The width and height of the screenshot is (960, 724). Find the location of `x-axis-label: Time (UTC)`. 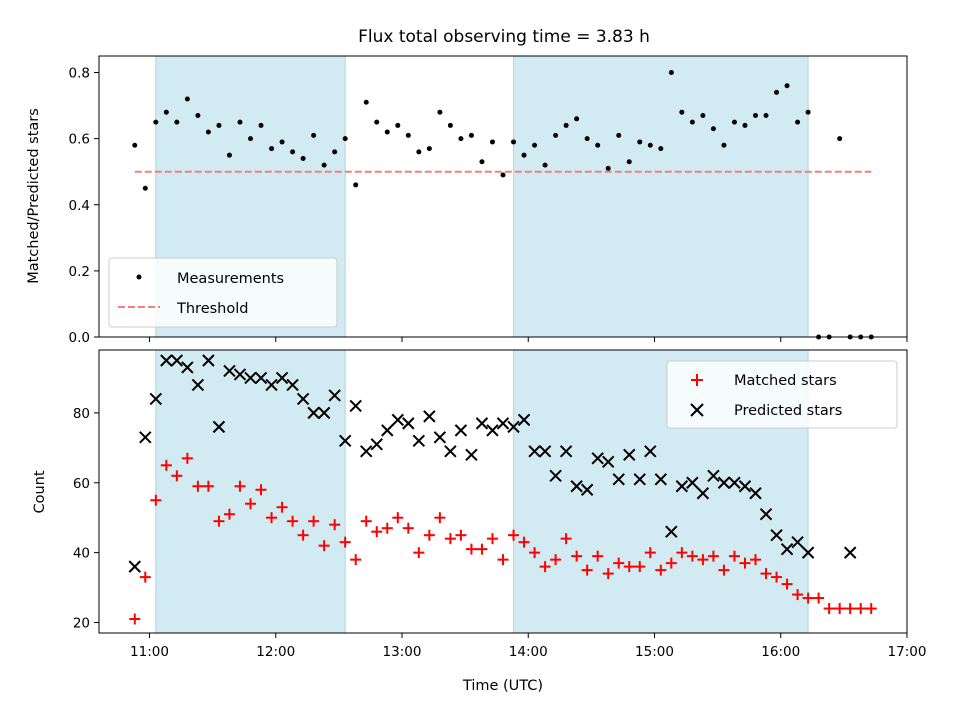

x-axis-label: Time (UTC) is located at coordinates (502, 686).